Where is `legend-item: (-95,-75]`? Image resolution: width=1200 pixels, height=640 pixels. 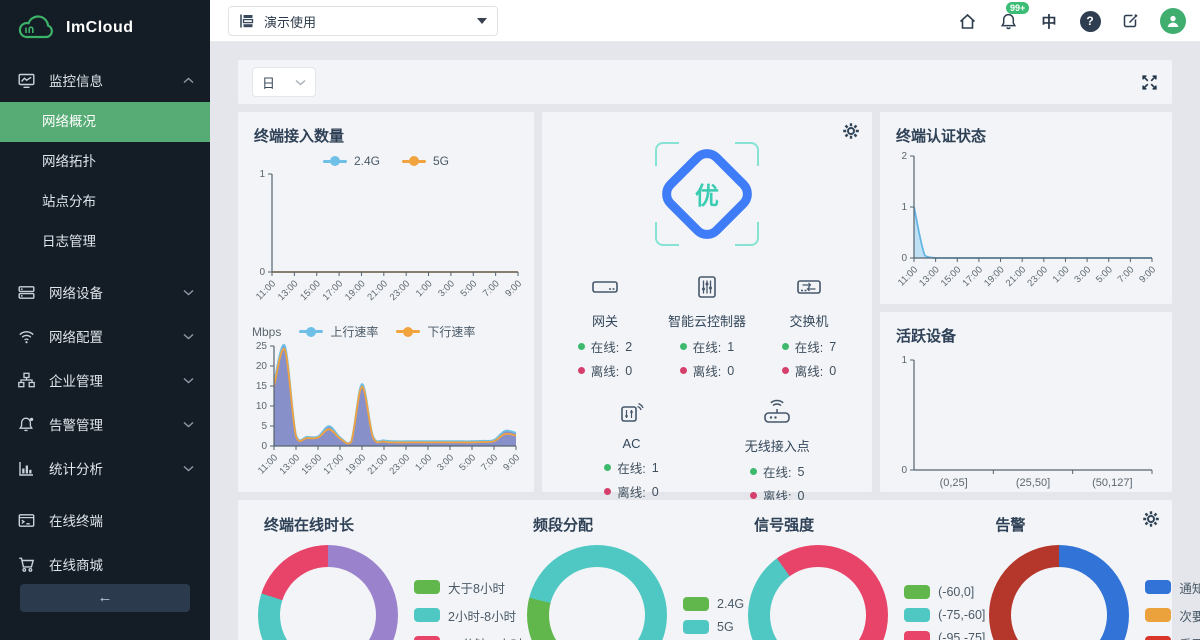
legend-item: (-95,-75] is located at coordinates (944, 635).